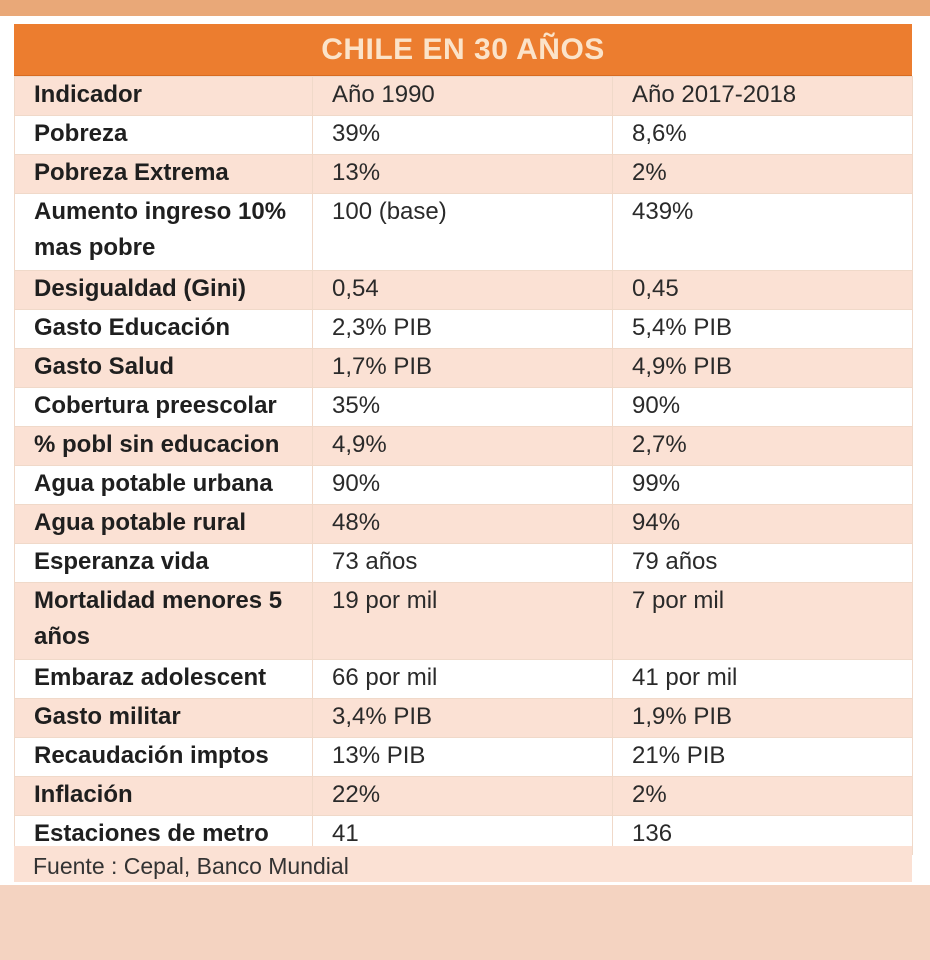 This screenshot has height=960, width=930. What do you see at coordinates (163, 232) in the screenshot?
I see `indicator-cell: Aumento ingreso 10% mas pobre` at bounding box center [163, 232].